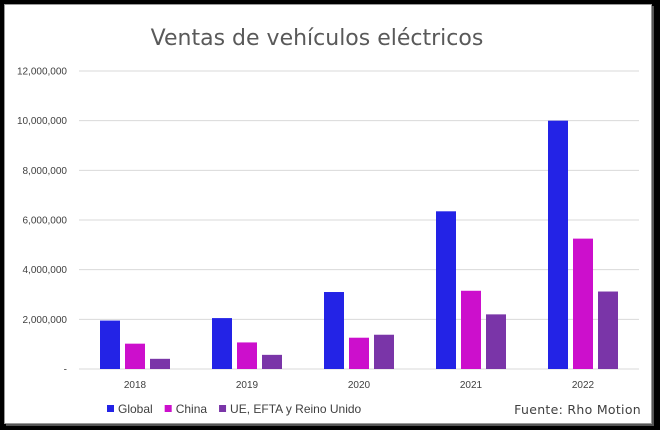 The width and height of the screenshot is (660, 430). What do you see at coordinates (583, 385) in the screenshot?
I see `x-tick-label: 2022` at bounding box center [583, 385].